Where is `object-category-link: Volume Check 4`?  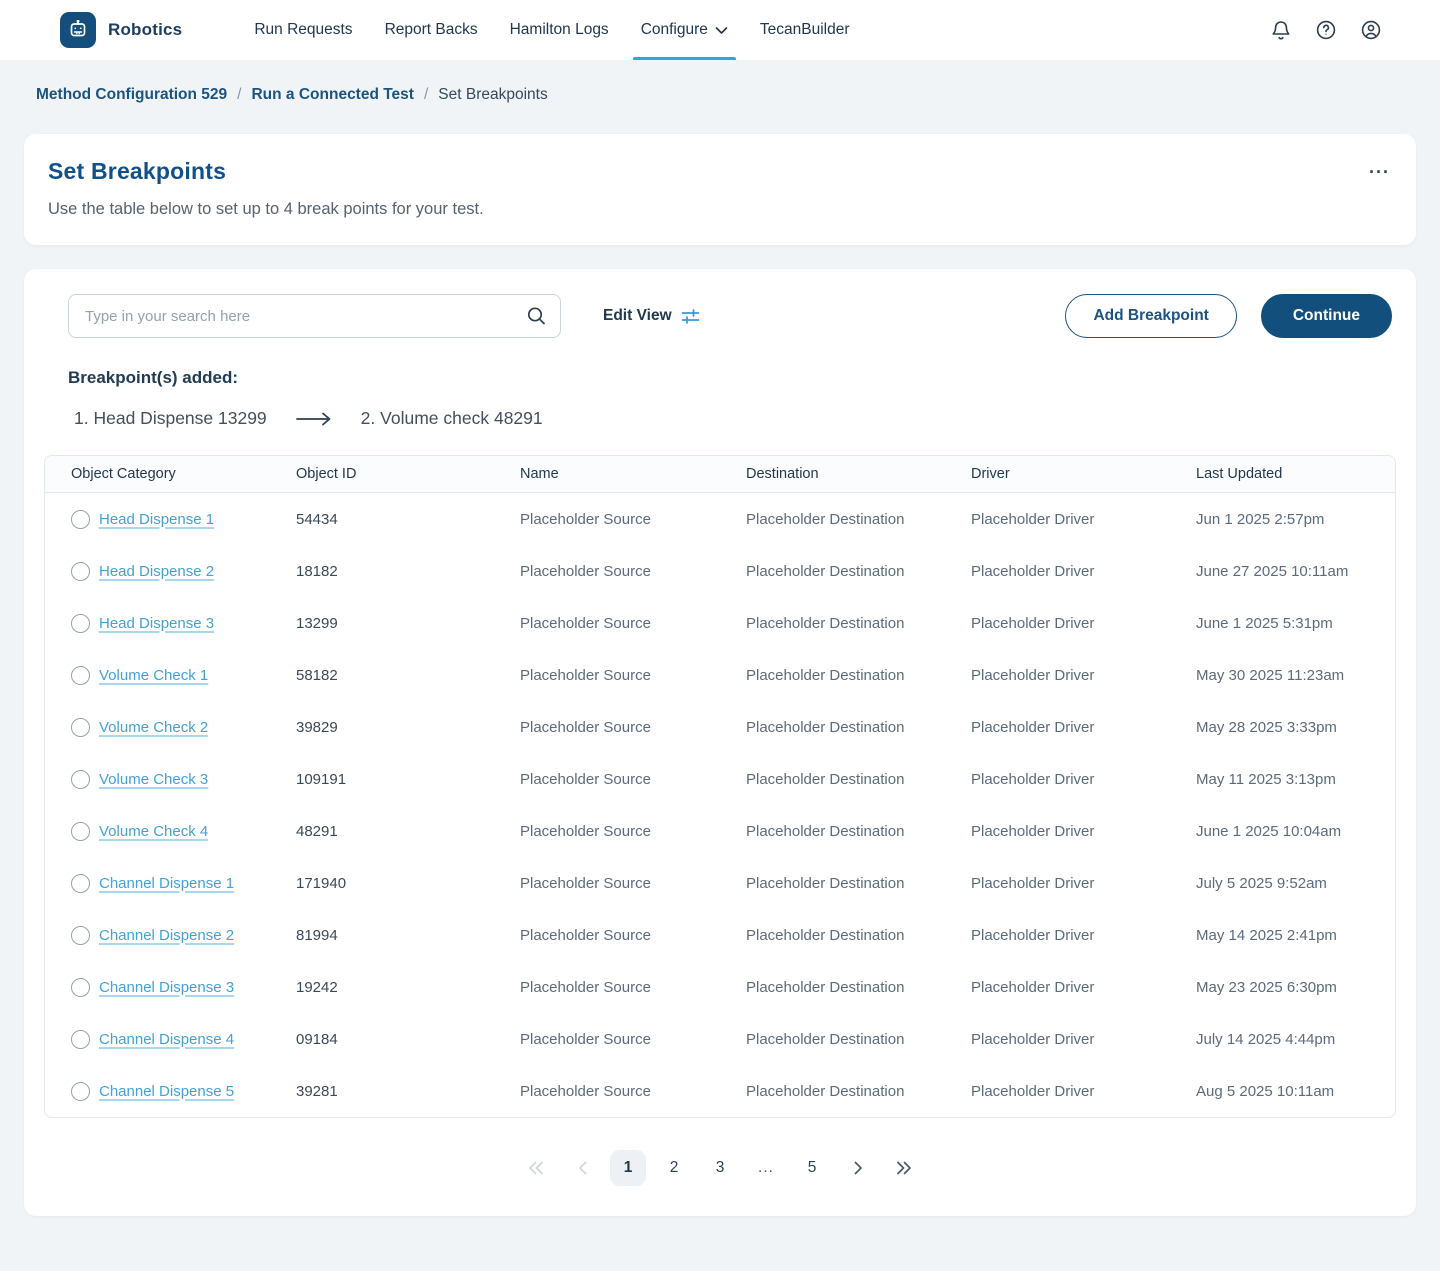
object-category-link: Volume Check 4 is located at coordinates (154, 831).